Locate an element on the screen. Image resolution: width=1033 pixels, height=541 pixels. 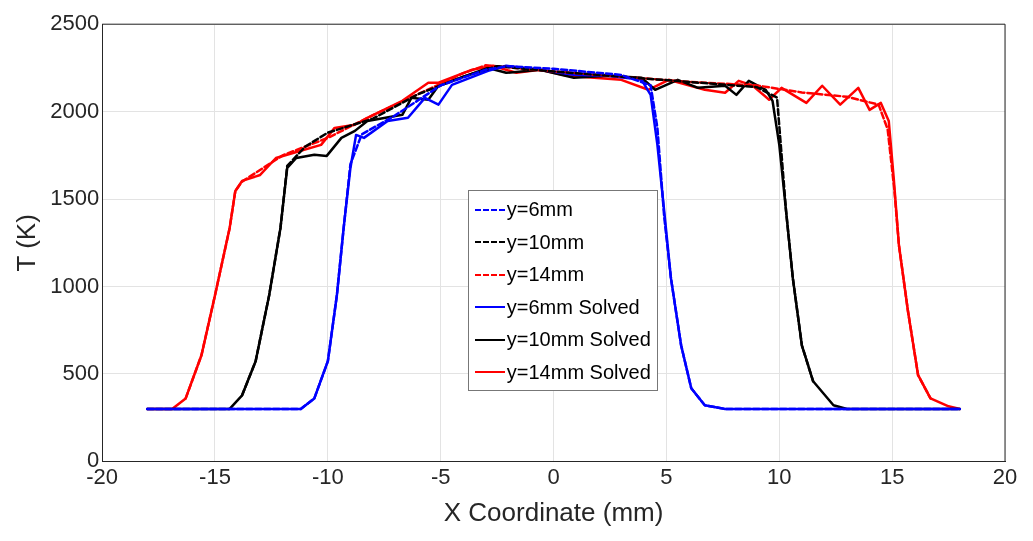
legend-label: y=6mm Solved is located at coordinates (573, 307).